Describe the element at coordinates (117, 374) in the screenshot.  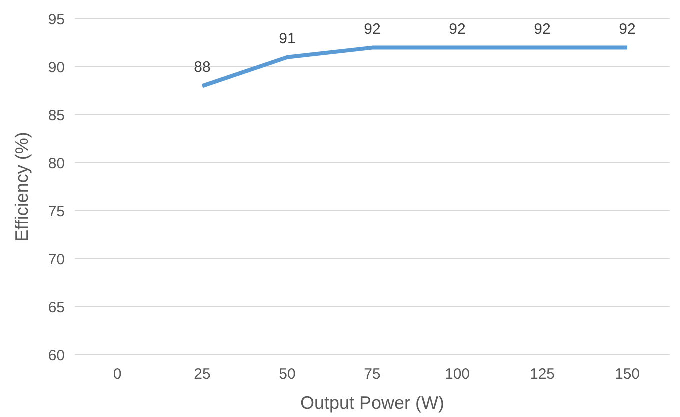
I see `x-tick-label: 0` at that location.